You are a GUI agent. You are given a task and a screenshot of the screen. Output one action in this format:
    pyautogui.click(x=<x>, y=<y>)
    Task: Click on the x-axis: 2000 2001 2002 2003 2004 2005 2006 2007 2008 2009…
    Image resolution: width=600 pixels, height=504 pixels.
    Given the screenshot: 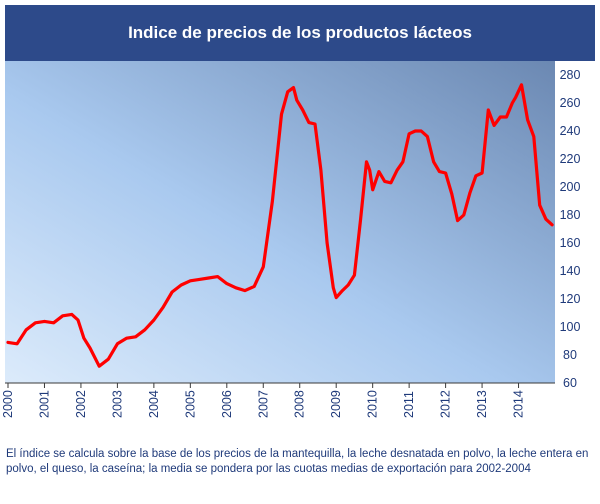 What is the action you would take?
    pyautogui.click(x=263, y=400)
    